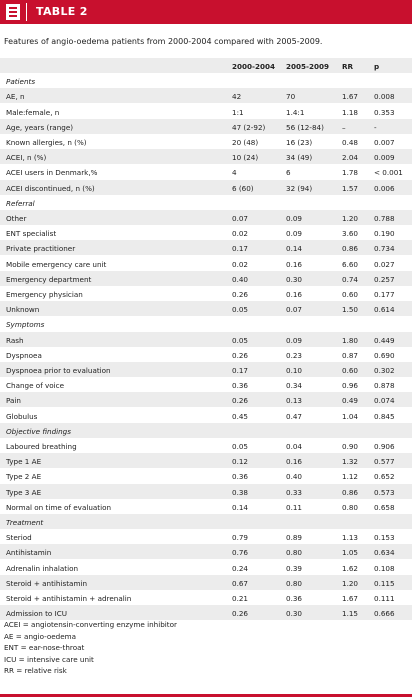  What do you see at coordinates (294, 507) in the screenshot?
I see `cell: 0.11` at bounding box center [294, 507].